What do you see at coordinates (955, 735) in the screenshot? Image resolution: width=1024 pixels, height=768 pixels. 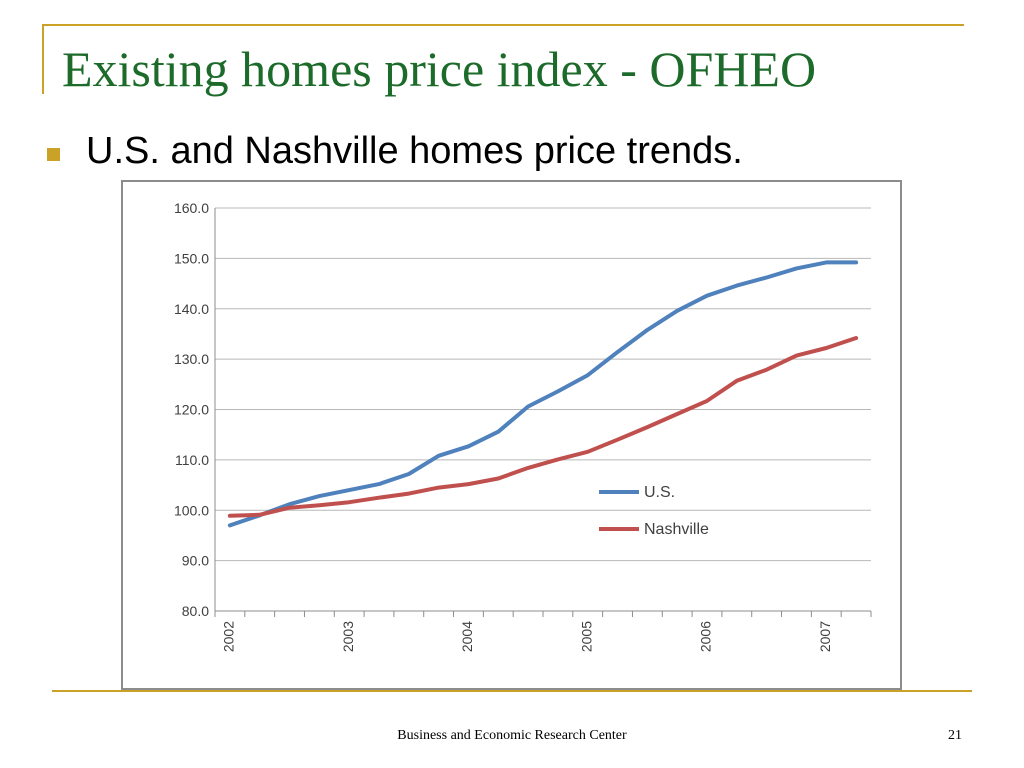 I see `page-number: 21` at bounding box center [955, 735].